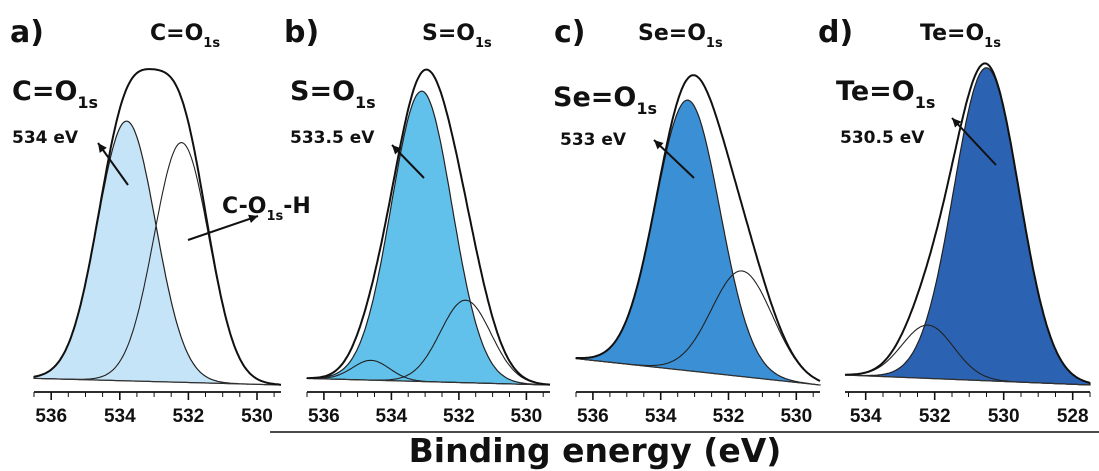  What do you see at coordinates (55, 94) in the screenshot?
I see `peak-label: C=O1s` at bounding box center [55, 94].